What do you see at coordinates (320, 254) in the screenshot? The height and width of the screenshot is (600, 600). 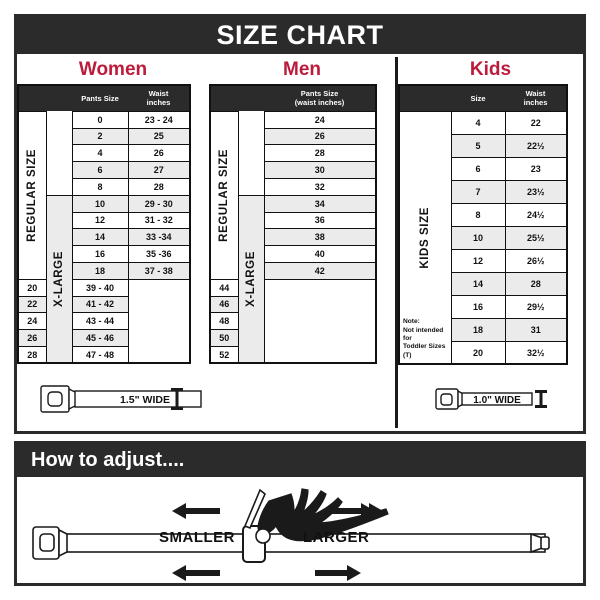 I see `cell-size: 40` at bounding box center [320, 254].